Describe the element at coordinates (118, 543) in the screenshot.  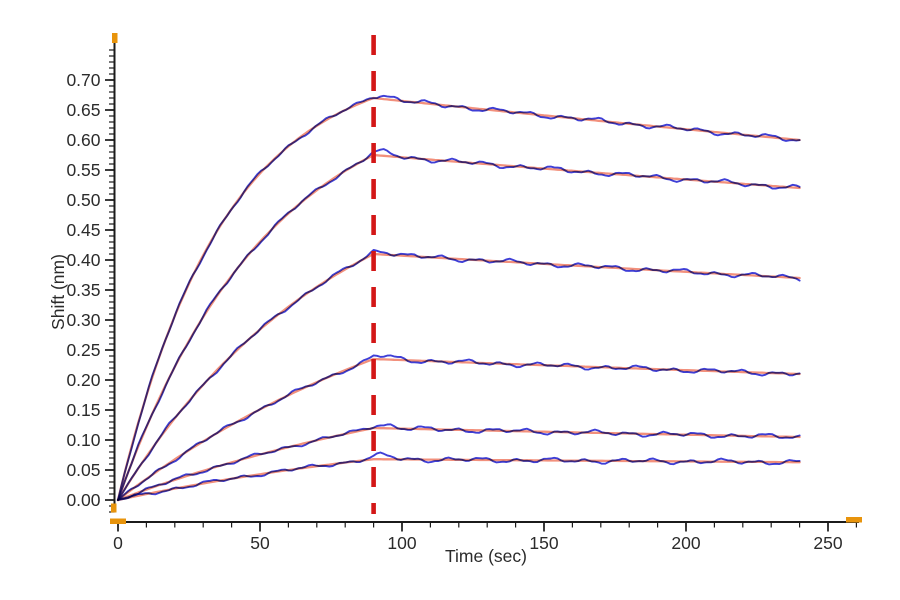
I see `x-tick-label: 0` at that location.